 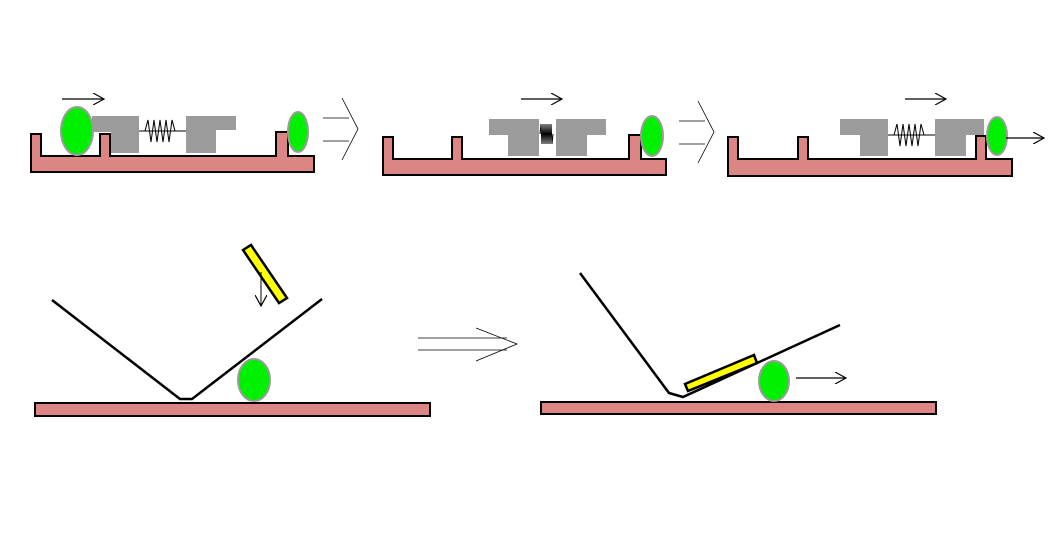 I want to click on panel-3-released, so click(x=885, y=138).